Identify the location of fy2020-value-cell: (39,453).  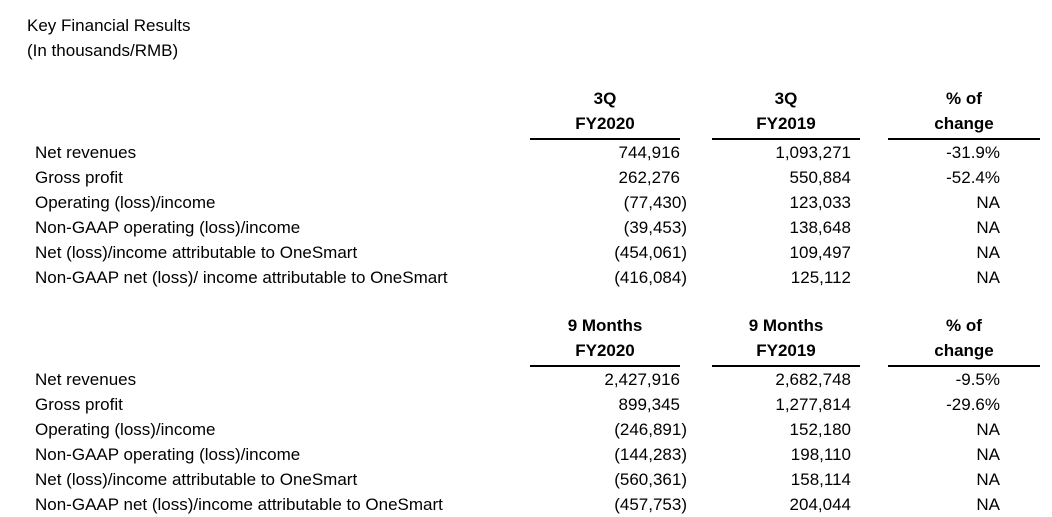
(655, 227).